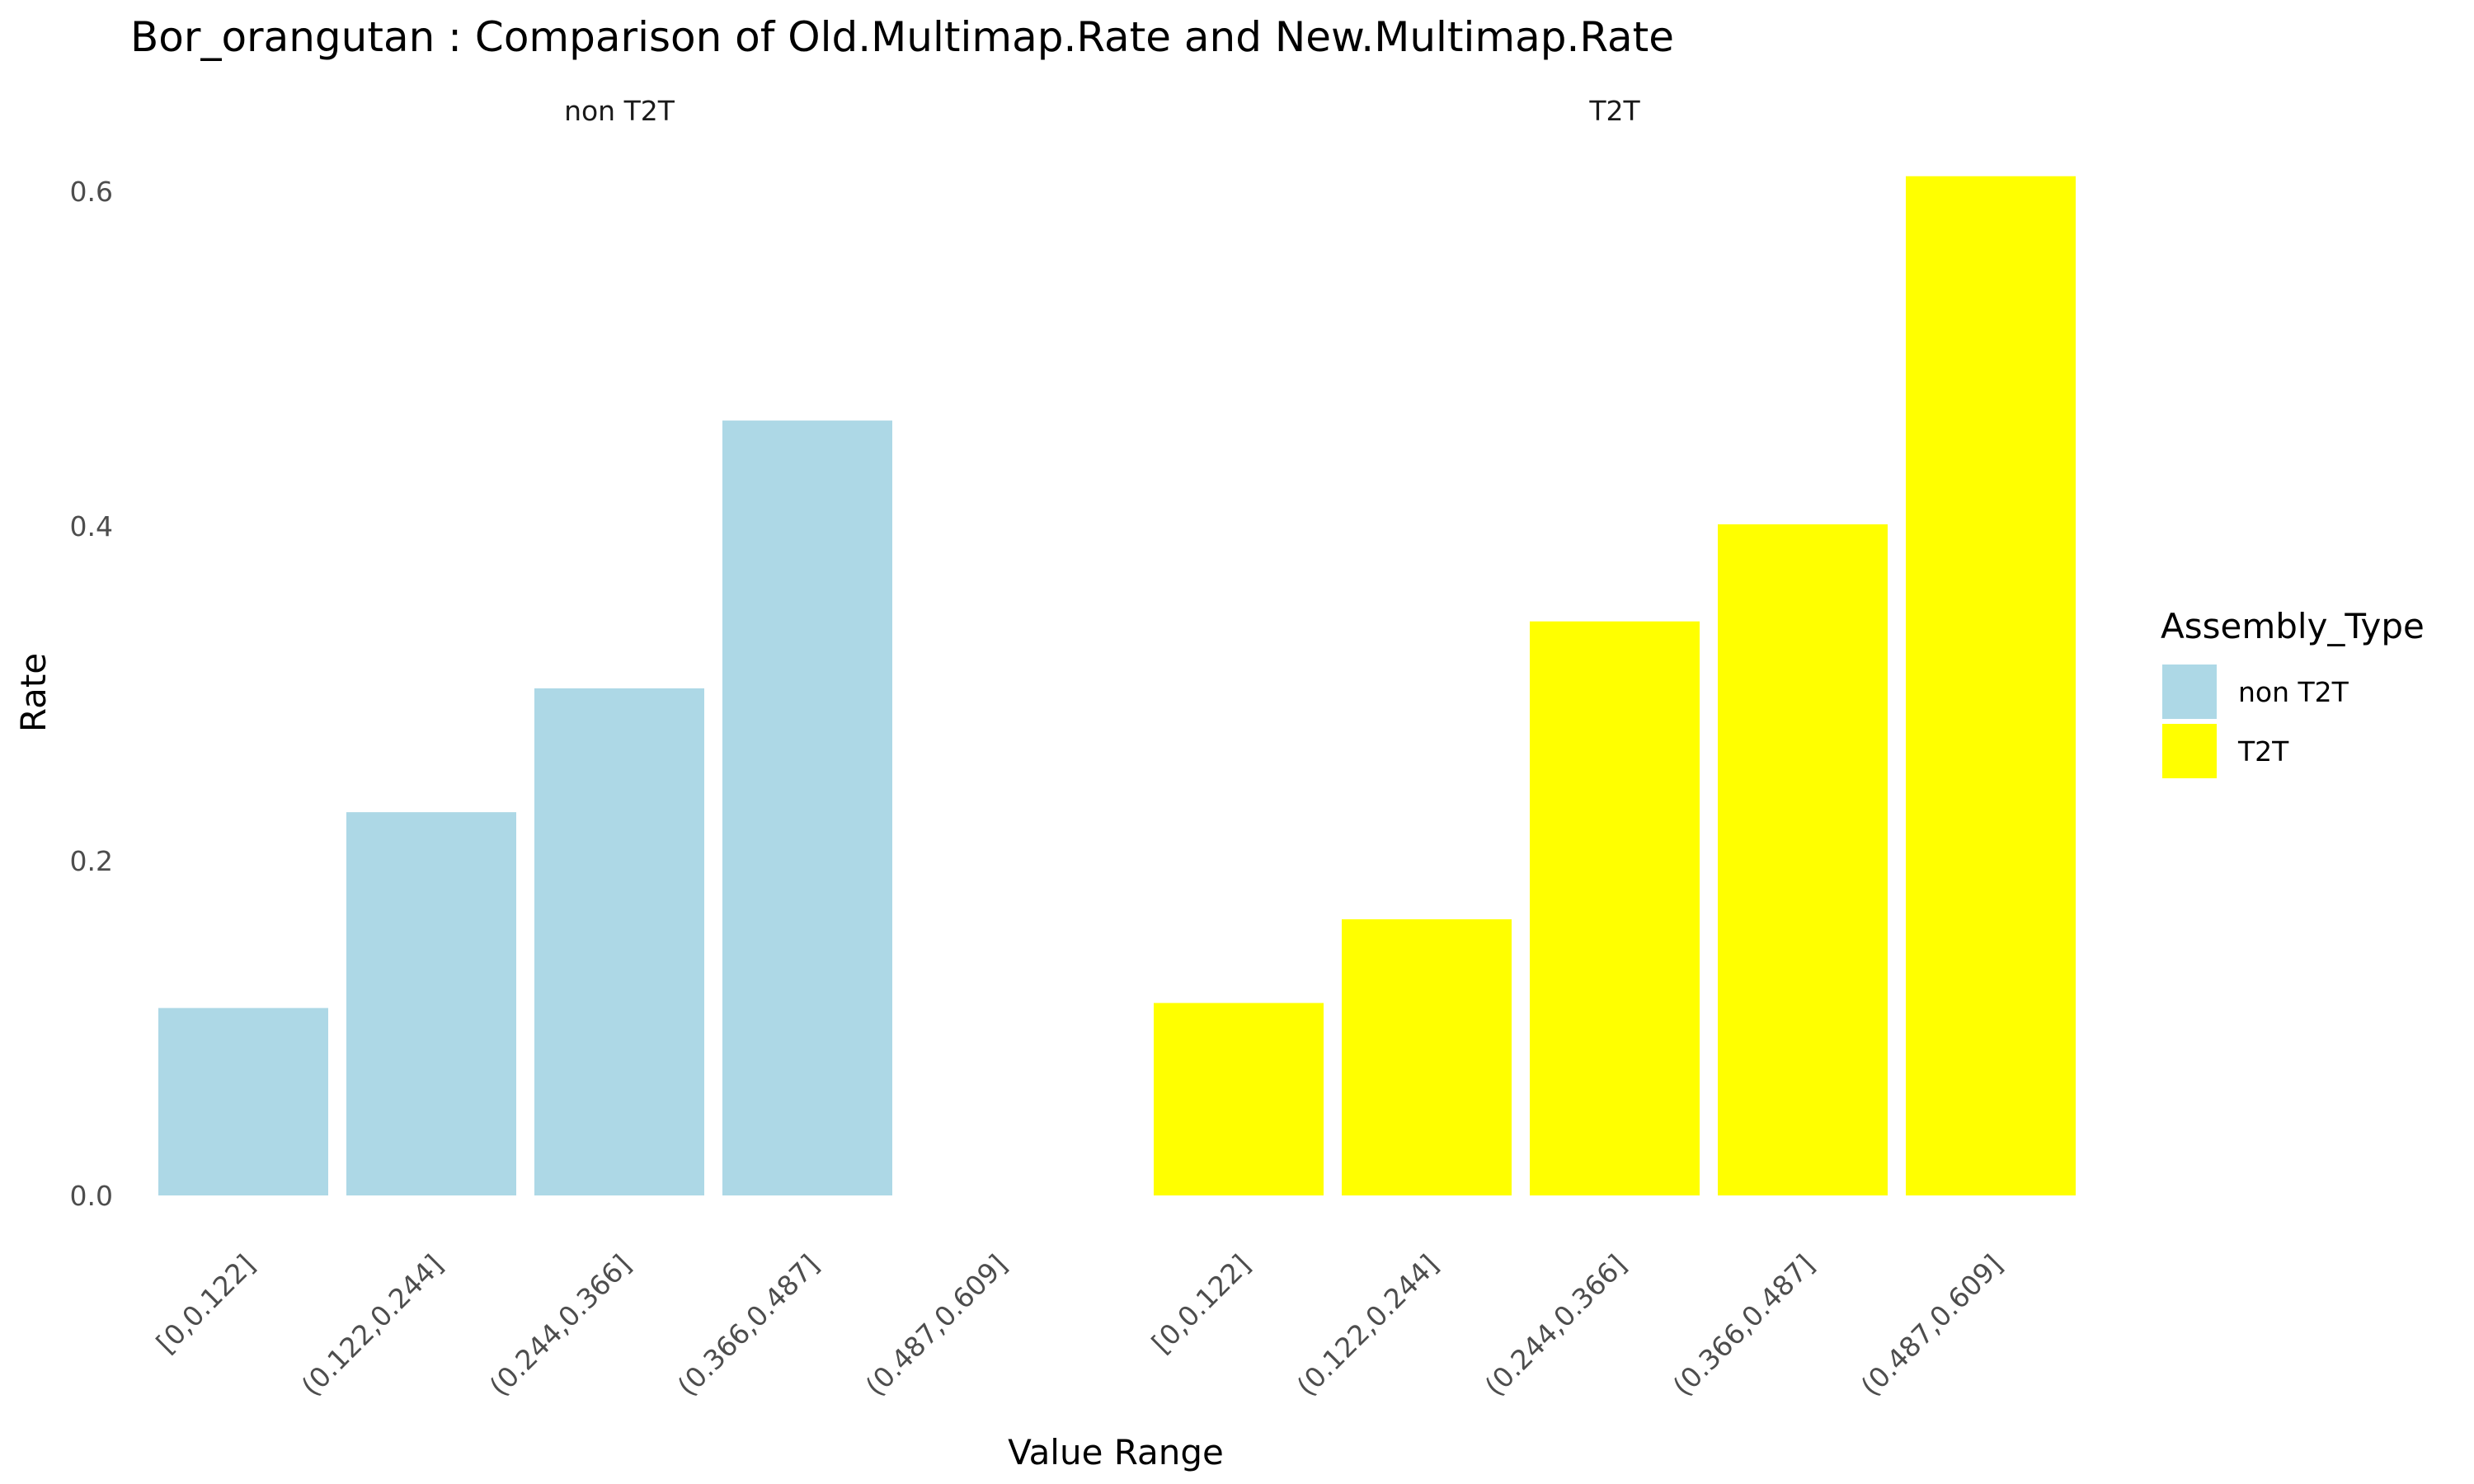 The image size is (2474, 1484). I want to click on facet-strip-label: T2T, so click(1614, 111).